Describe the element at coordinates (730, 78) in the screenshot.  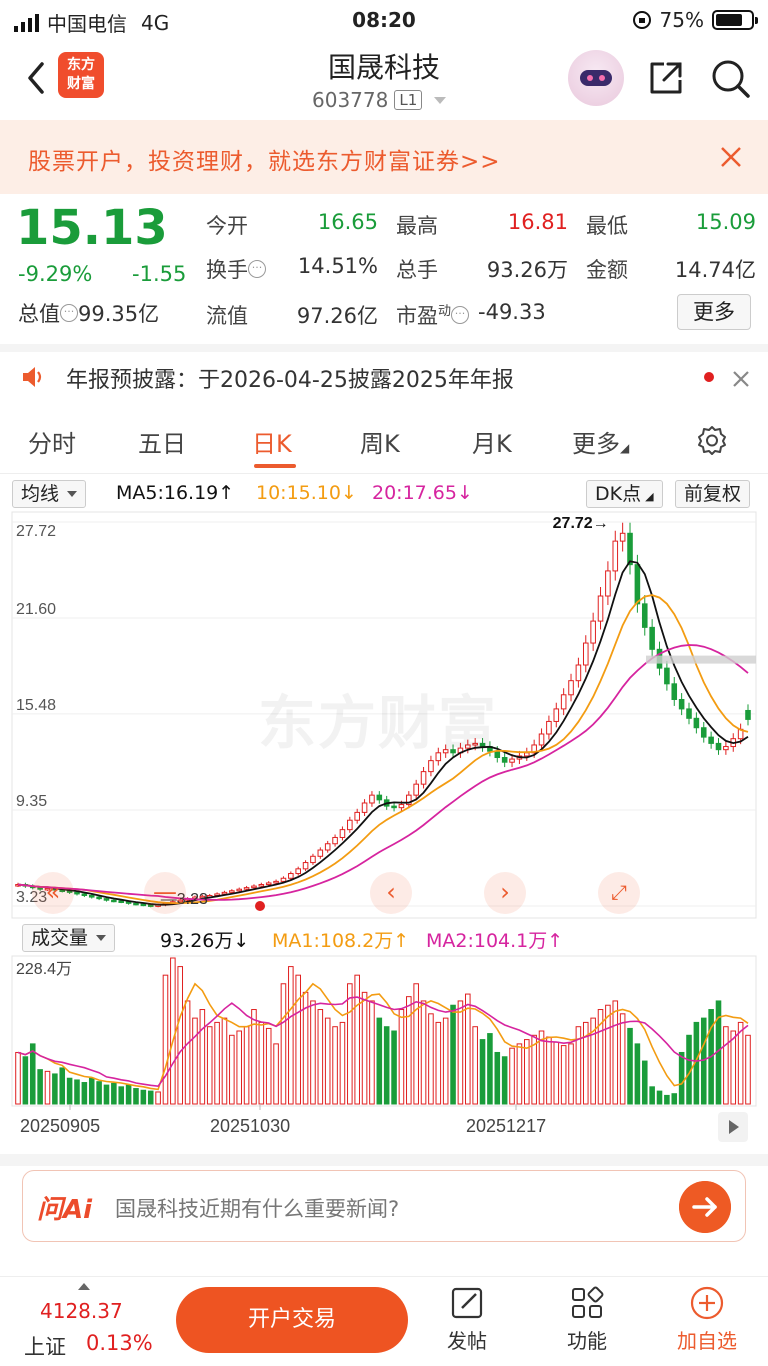
I see `search-icon` at that location.